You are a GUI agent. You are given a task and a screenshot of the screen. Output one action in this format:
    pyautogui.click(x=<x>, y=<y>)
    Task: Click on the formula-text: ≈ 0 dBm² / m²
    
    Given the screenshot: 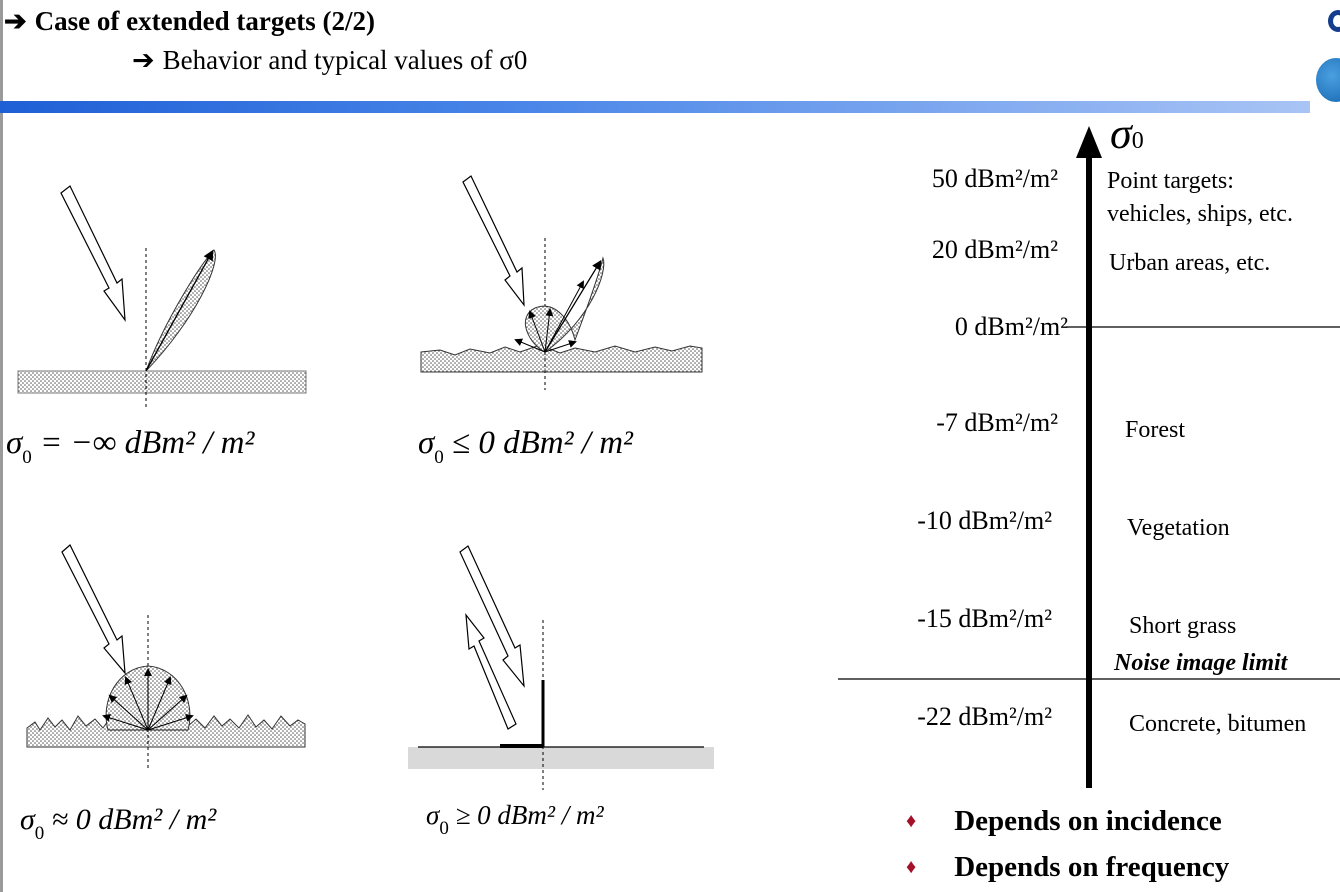 What is the action you would take?
    pyautogui.click(x=134, y=819)
    